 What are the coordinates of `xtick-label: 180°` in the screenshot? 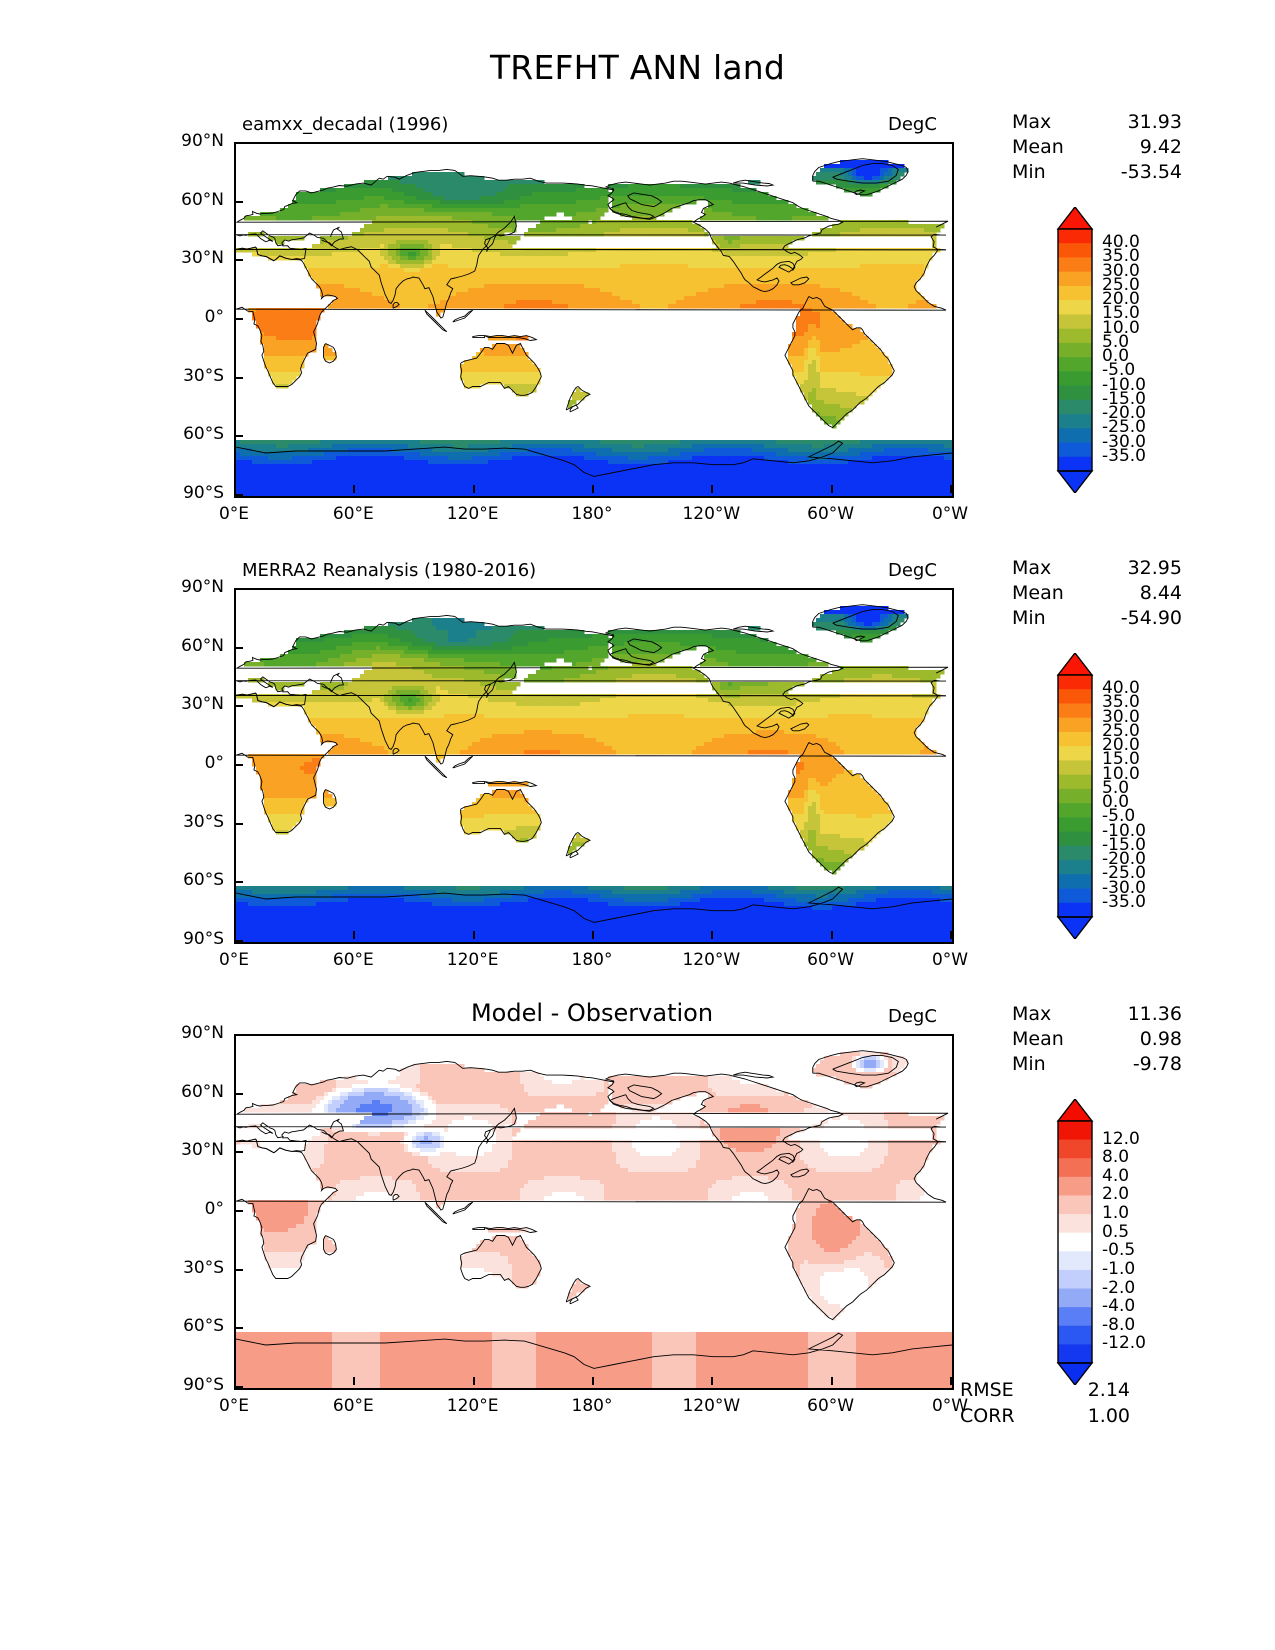 It's located at (592, 1406).